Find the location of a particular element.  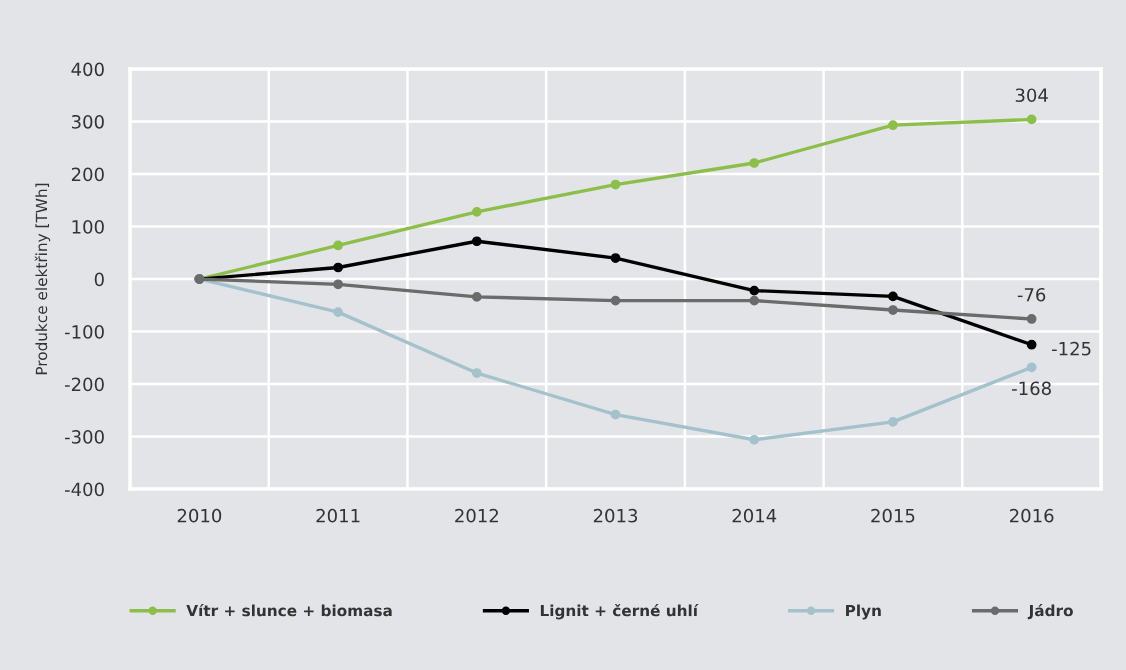

data-label: 304 is located at coordinates (1031, 95).